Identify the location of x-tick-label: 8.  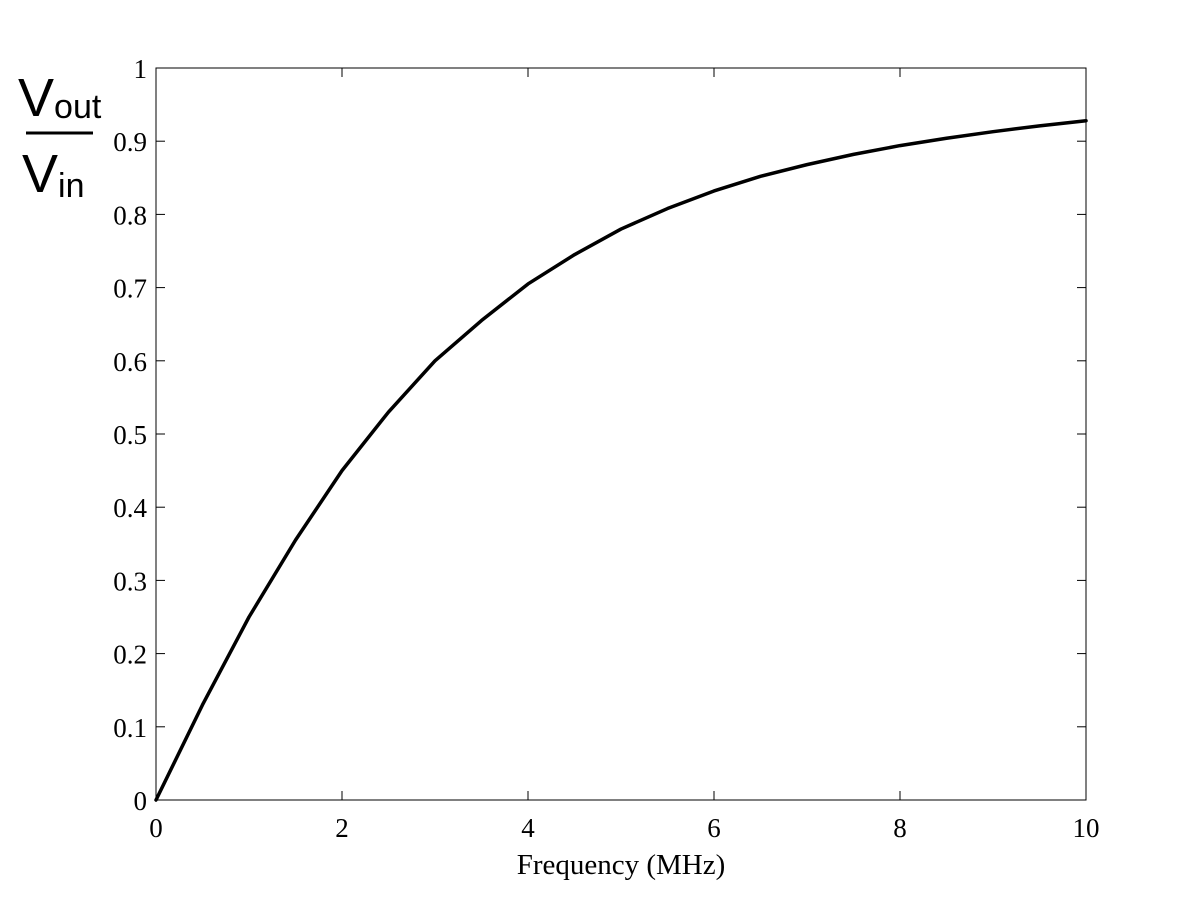
(900, 828).